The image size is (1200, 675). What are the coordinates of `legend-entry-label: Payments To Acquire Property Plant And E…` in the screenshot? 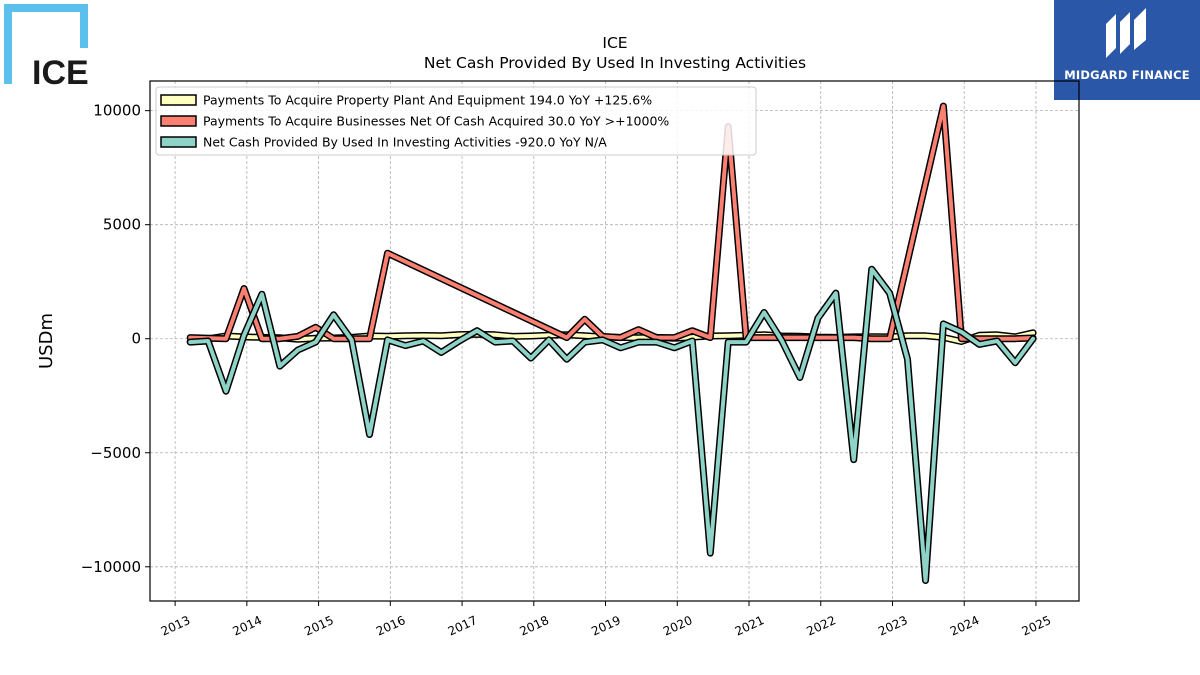 It's located at (427, 100).